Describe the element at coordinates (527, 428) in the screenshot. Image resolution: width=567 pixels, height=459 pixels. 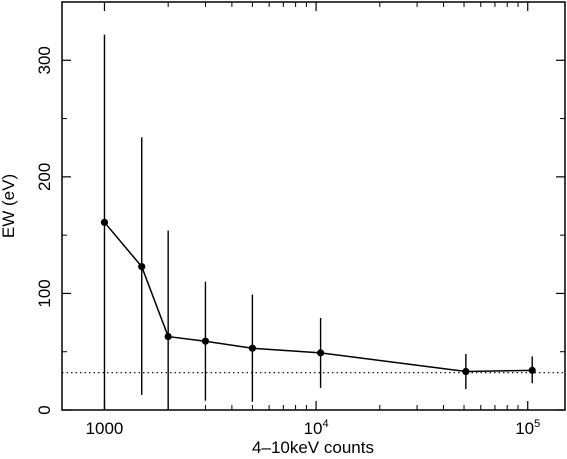
I see `x-tick-label: 10⁵` at that location.